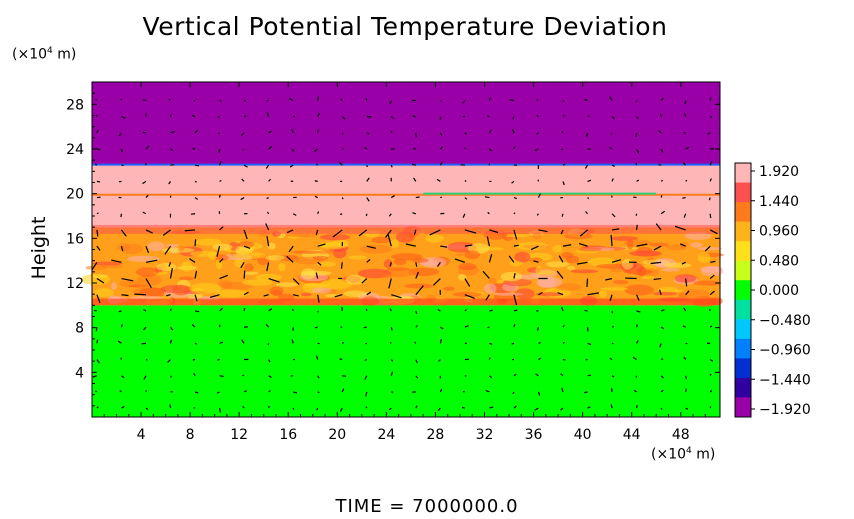  What do you see at coordinates (239, 435) in the screenshot?
I see `x-tick-label: 12` at bounding box center [239, 435].